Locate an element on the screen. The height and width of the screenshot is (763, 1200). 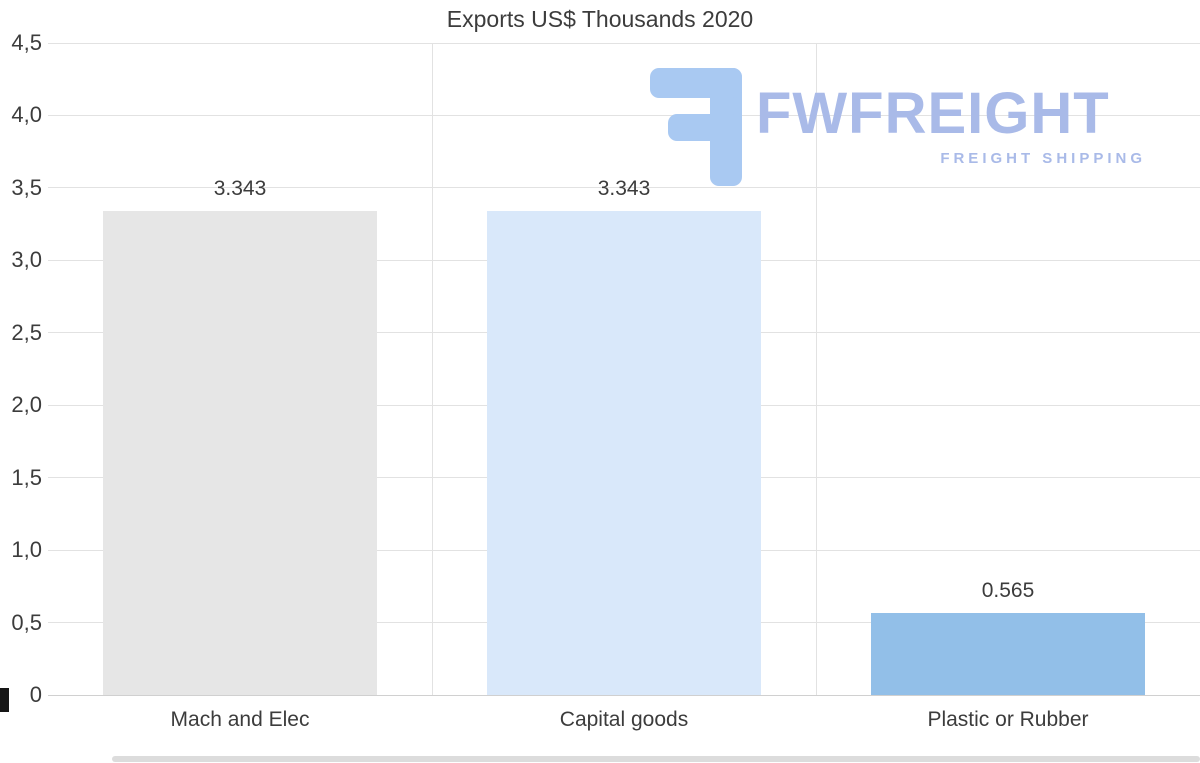
y-axis-tick-label: 3,5 is located at coordinates (26, 187).